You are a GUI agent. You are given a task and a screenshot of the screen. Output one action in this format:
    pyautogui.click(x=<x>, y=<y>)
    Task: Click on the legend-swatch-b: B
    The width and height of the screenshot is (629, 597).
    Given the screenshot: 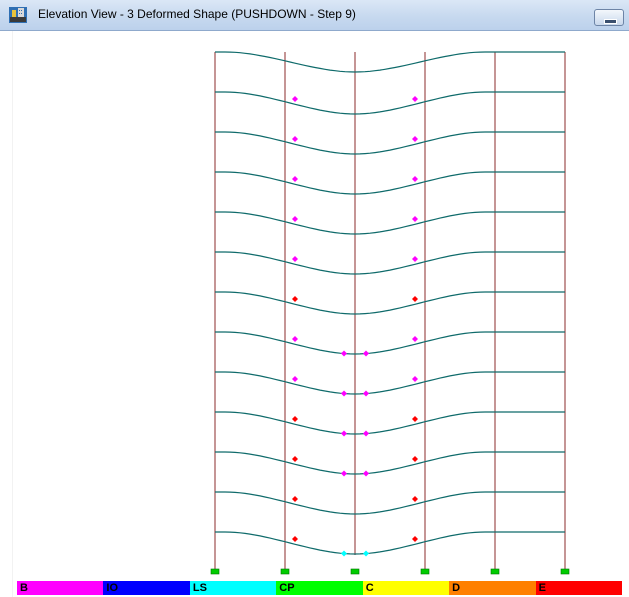 What is the action you would take?
    pyautogui.click(x=60, y=588)
    